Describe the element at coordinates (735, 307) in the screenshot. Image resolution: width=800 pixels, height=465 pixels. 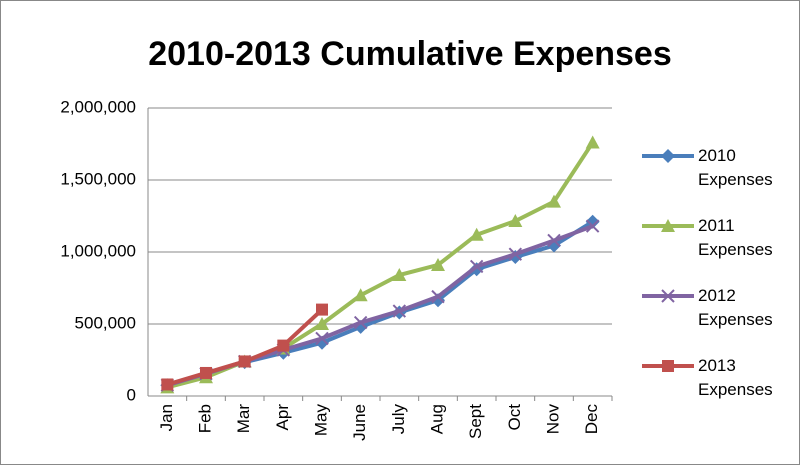
I see `legend-label: 2012 Expenses` at that location.